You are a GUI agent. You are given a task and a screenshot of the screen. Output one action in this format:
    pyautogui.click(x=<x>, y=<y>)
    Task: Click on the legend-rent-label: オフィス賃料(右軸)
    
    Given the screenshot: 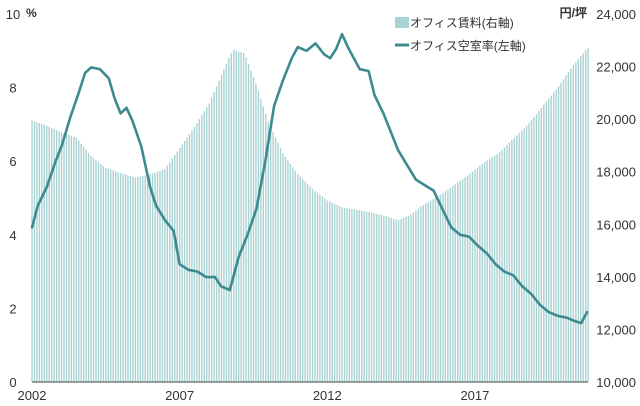 What is the action you would take?
    pyautogui.click(x=462, y=22)
    